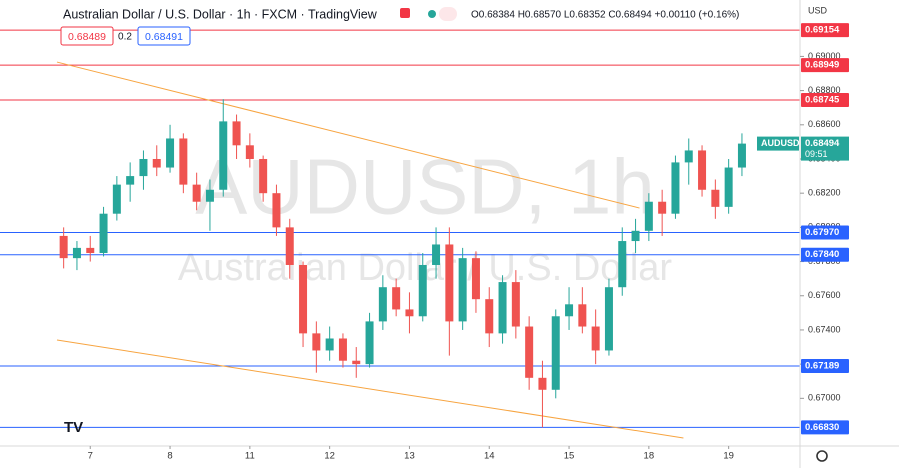 This screenshot has height=473, width=899. What do you see at coordinates (818, 10) in the screenshot?
I see `currency: USD` at bounding box center [818, 10].